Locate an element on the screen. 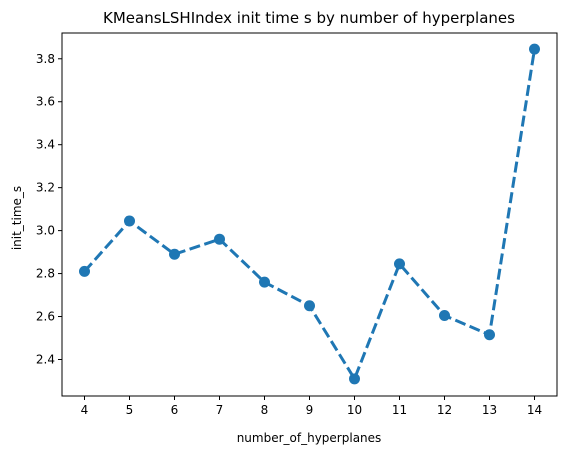  y-tick-label: 2.6 is located at coordinates (45, 317).